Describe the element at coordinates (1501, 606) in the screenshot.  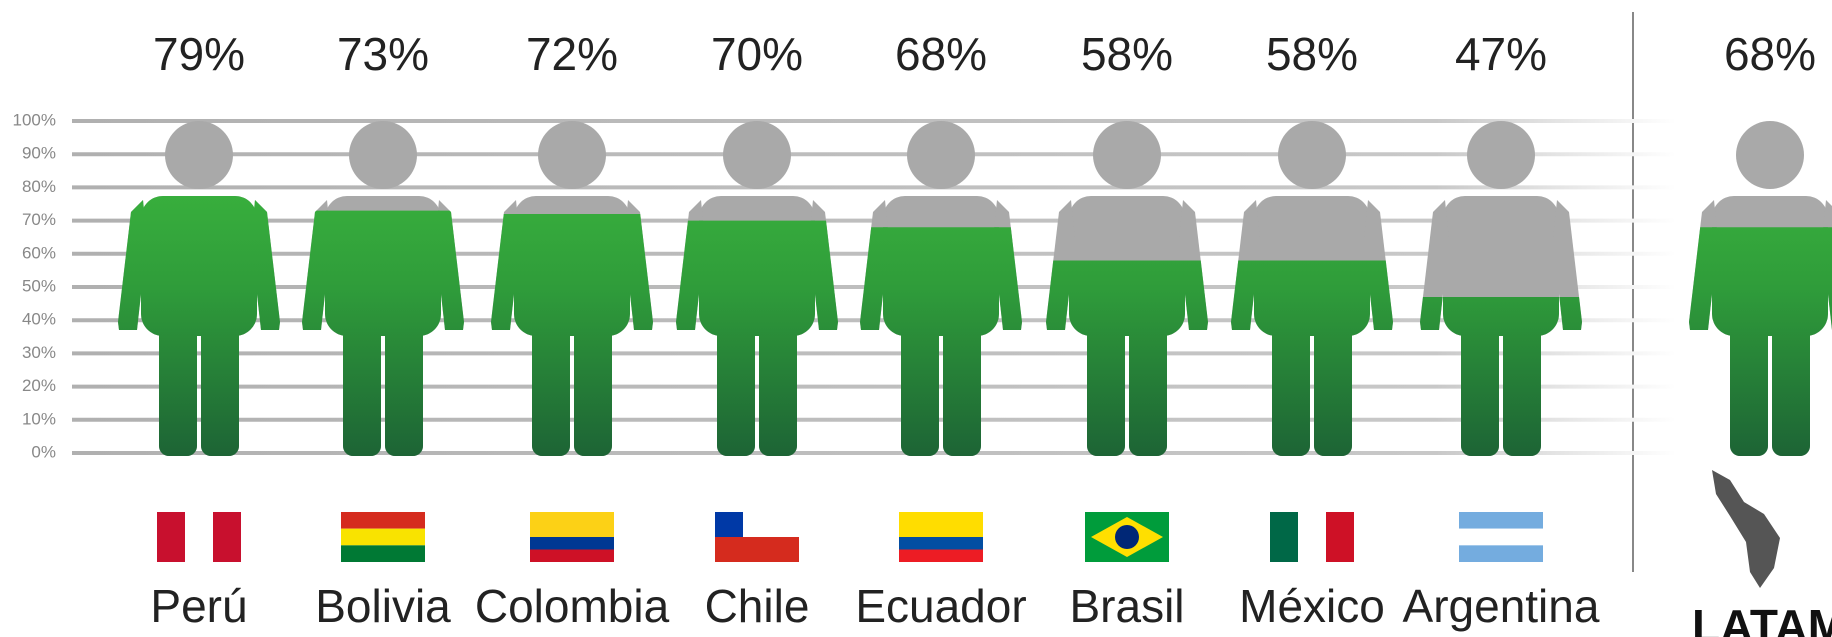
I see `x-tick-label: Argentina` at that location.